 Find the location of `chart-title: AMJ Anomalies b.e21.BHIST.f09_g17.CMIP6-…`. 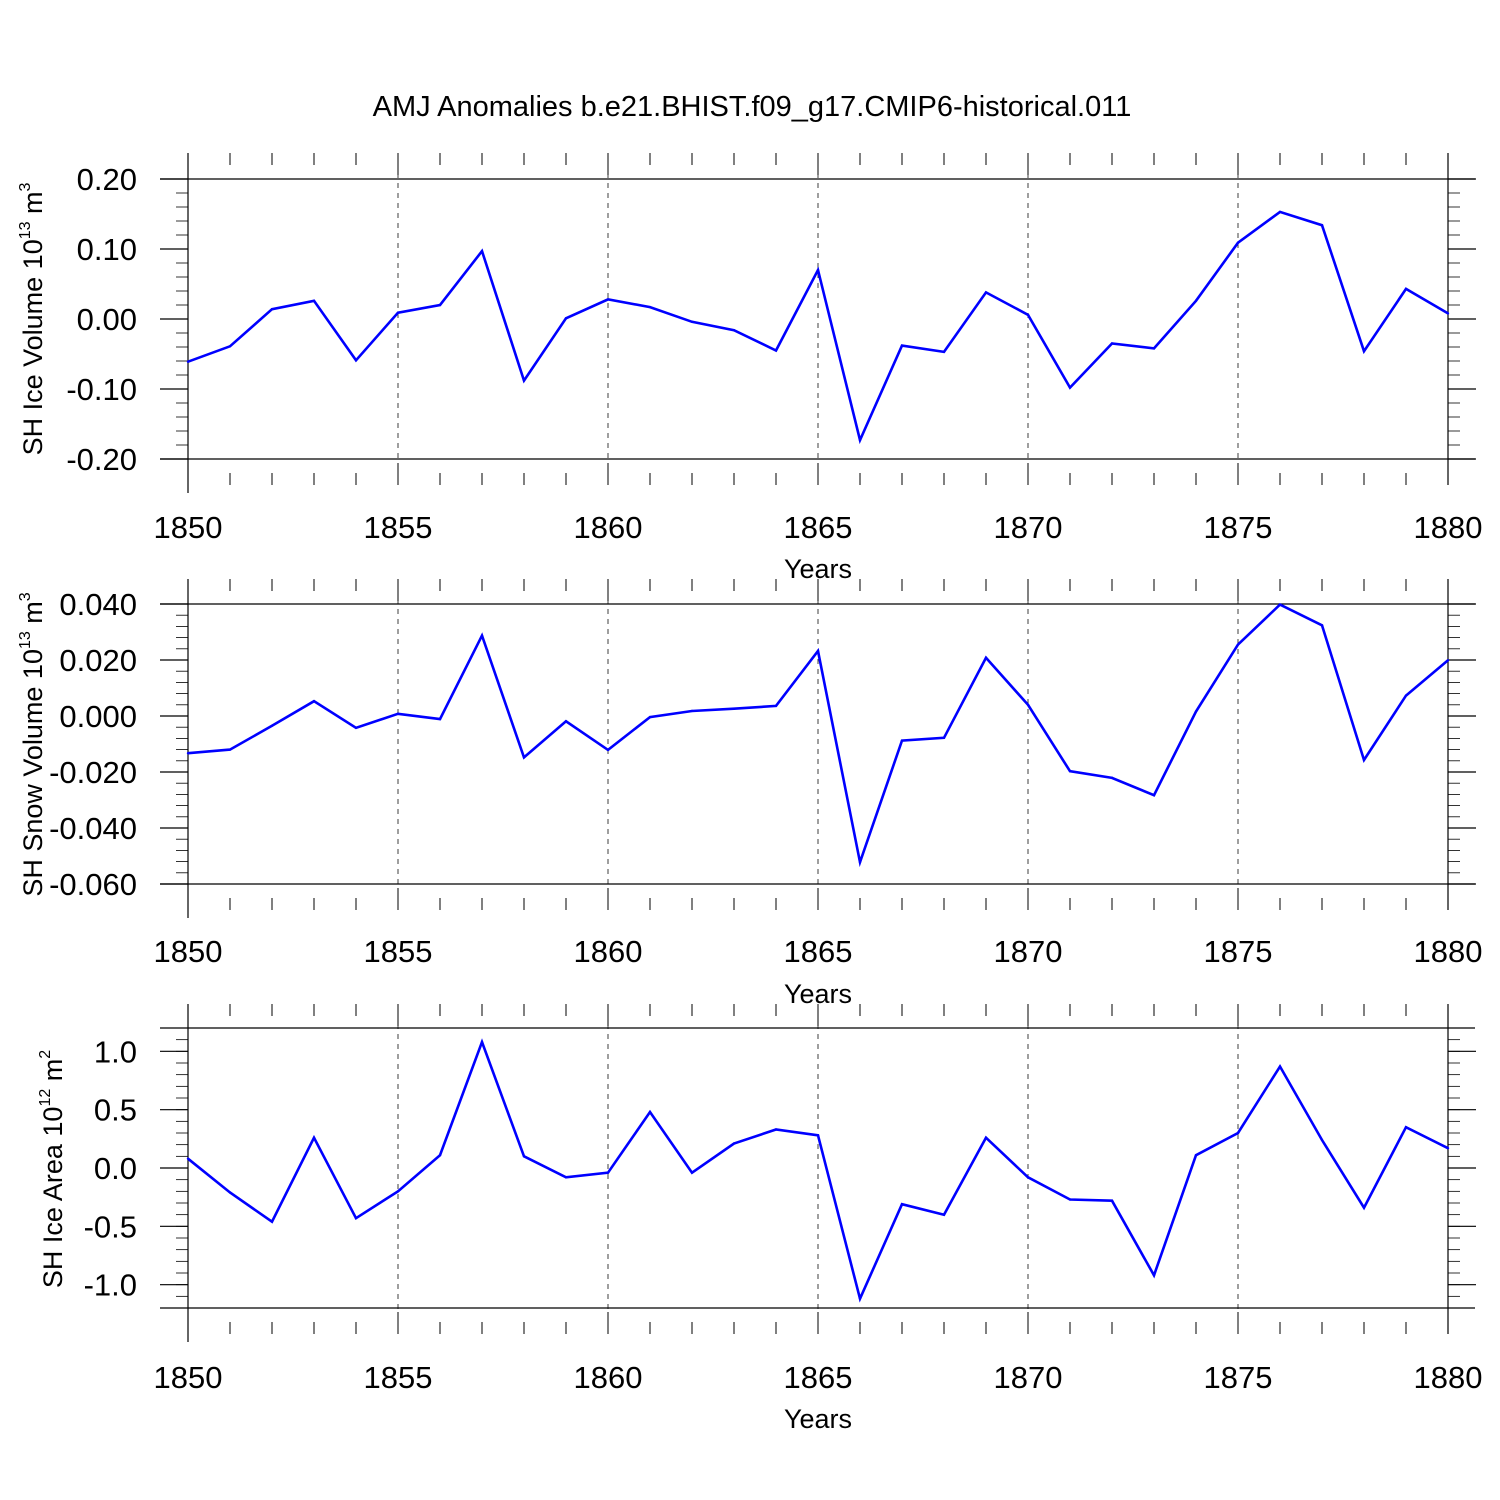

chart-title: AMJ Anomalies b.e21.BHIST.f09_g17.CMIP6-… is located at coordinates (752, 107).